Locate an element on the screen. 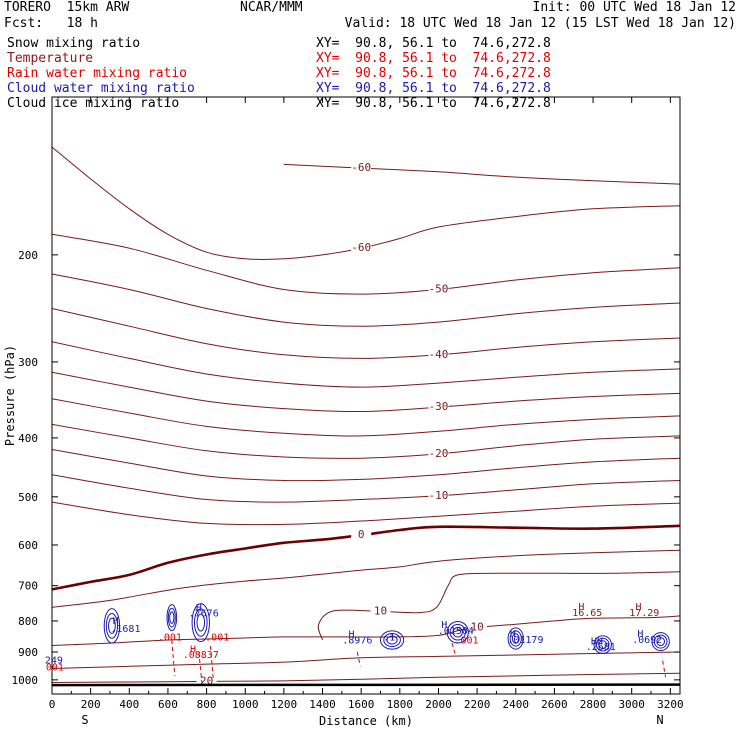 The height and width of the screenshot is (740, 740). y-tick-label: 1000 is located at coordinates (25, 680).